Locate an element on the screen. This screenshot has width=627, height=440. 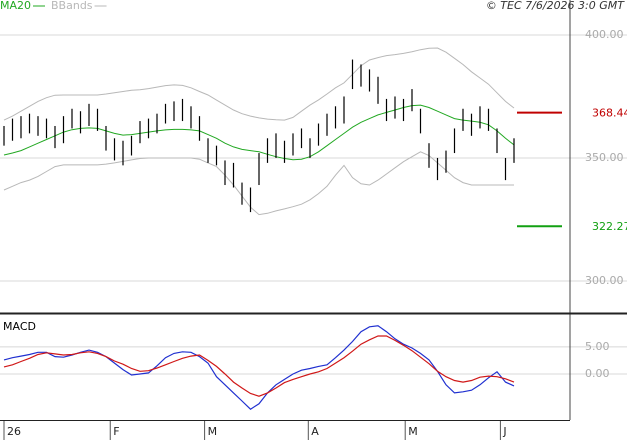
credit: © TEC 7/6/2026 3:0 GMT is located at coordinates (555, 6).